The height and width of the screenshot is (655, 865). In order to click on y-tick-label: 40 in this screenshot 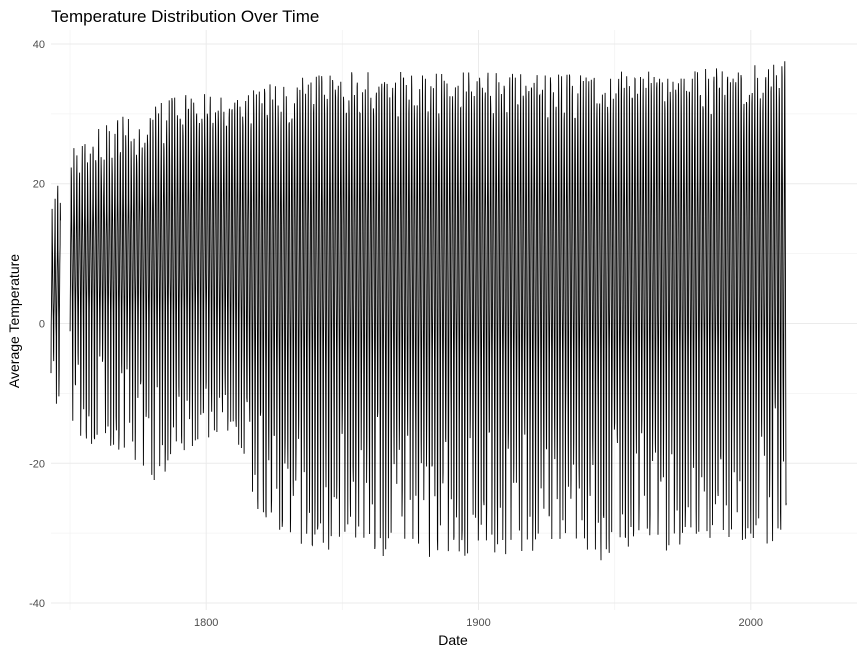, I will do `click(39, 45)`.